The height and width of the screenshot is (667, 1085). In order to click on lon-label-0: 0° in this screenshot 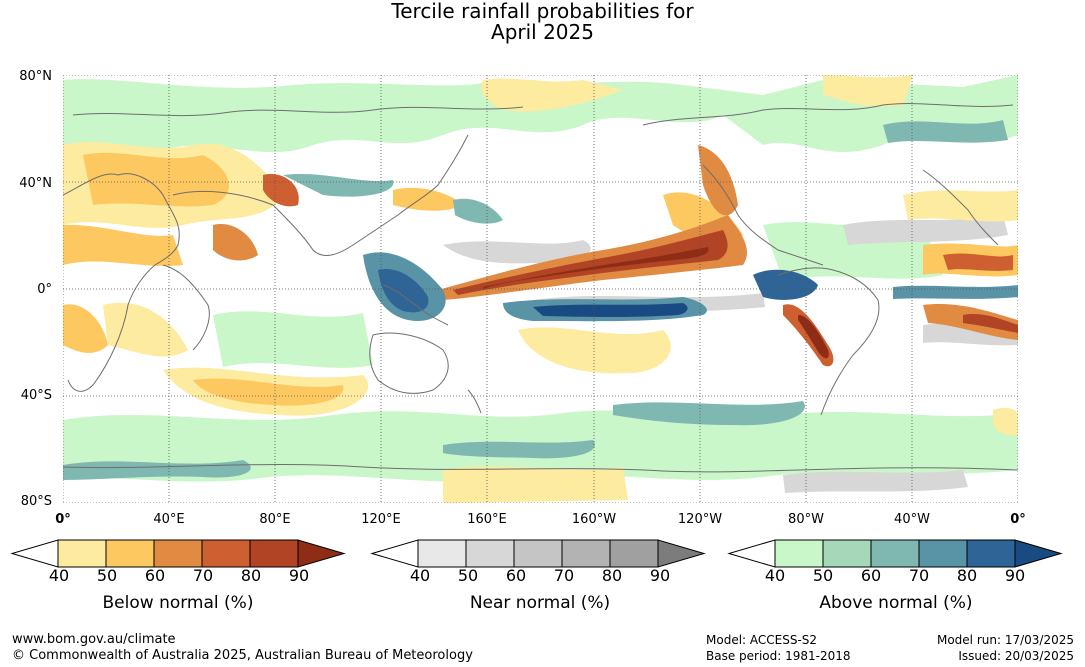, I will do `click(63, 519)`.